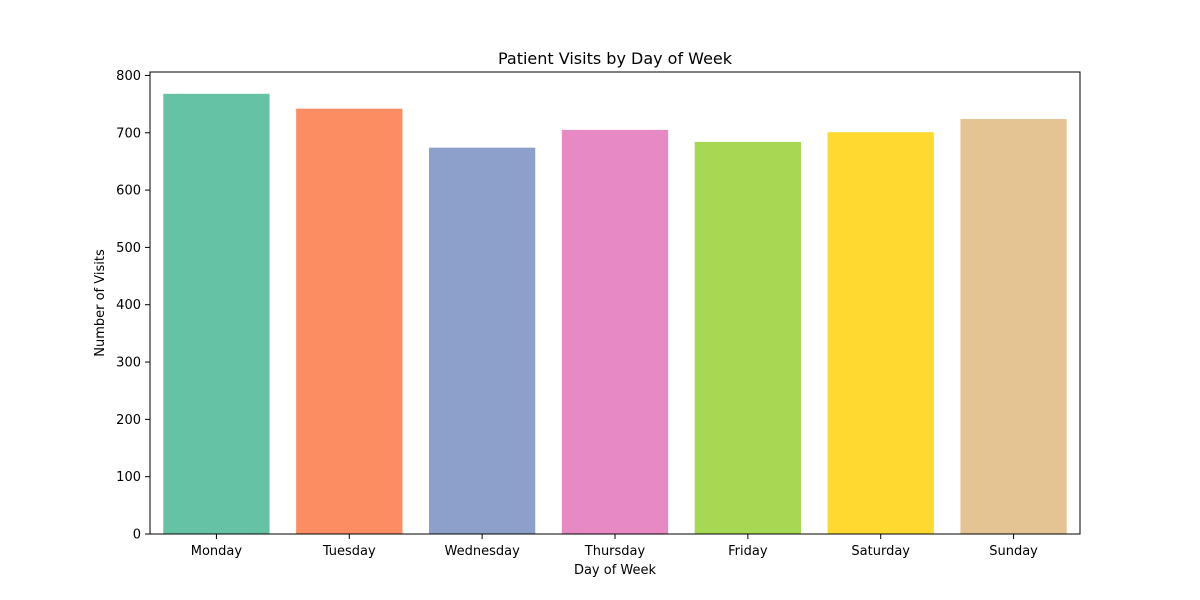  I want to click on x-tick-label: Tuesday, so click(349, 551).